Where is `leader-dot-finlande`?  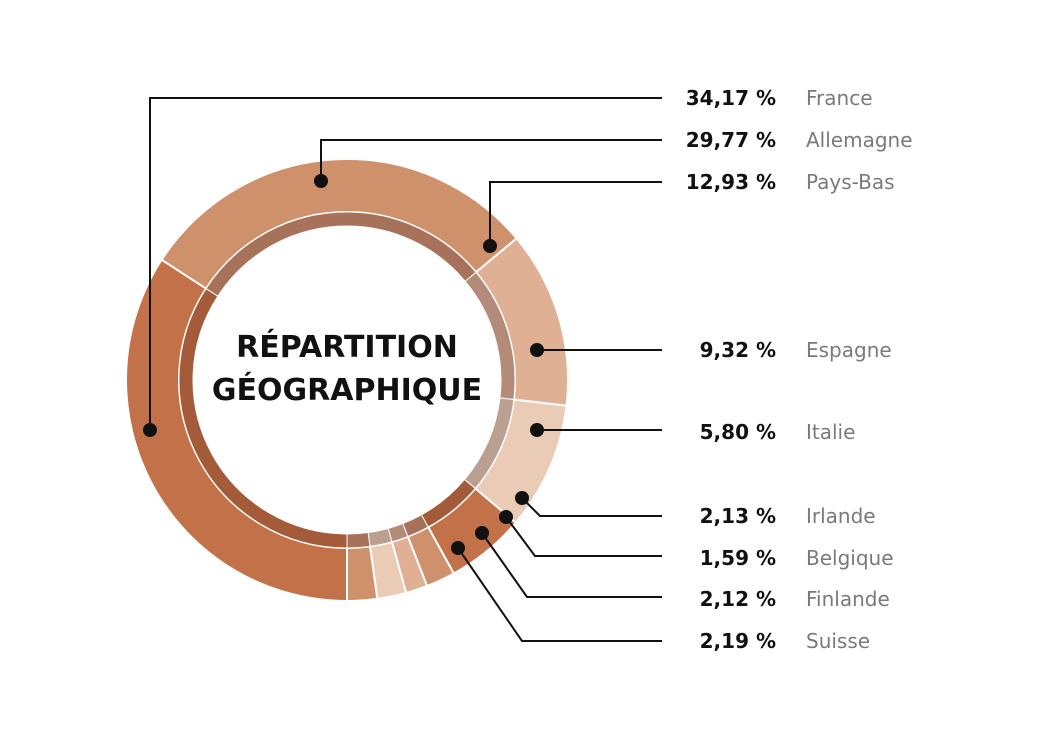
leader-dot-finlande is located at coordinates (482, 533).